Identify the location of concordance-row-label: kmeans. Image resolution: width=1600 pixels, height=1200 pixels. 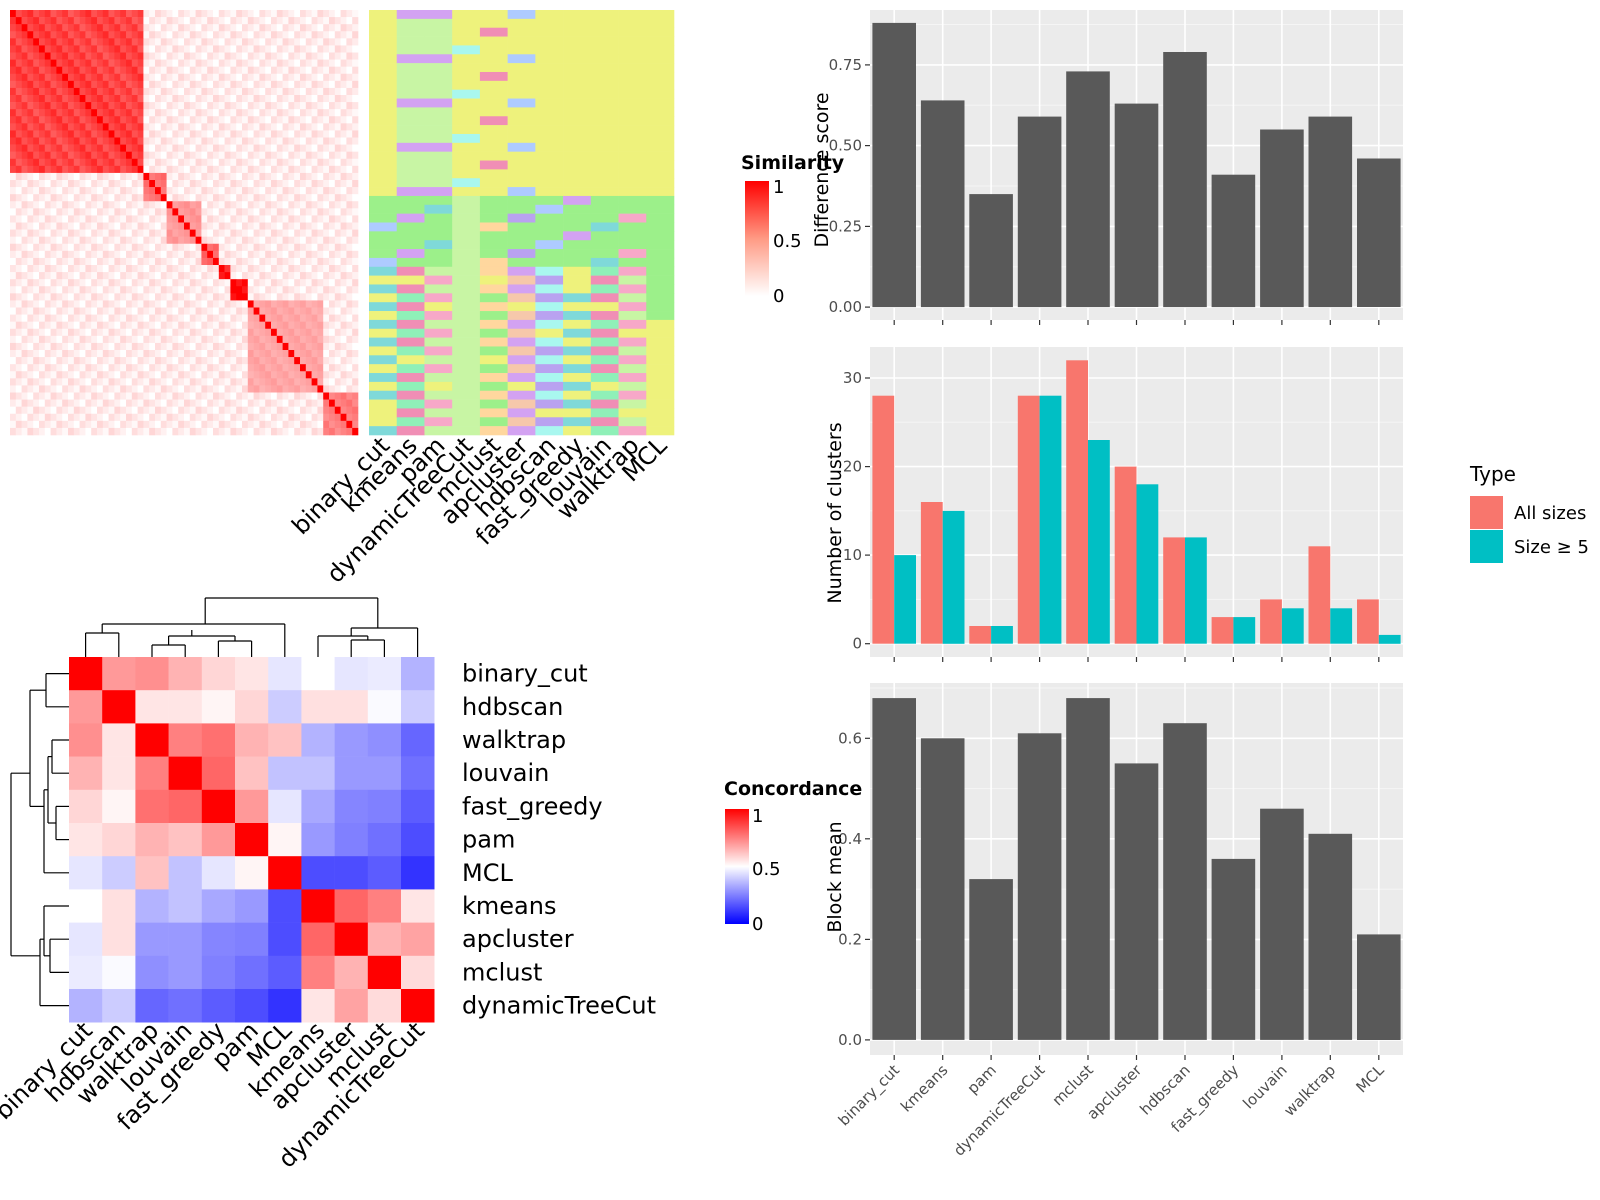
(509, 906).